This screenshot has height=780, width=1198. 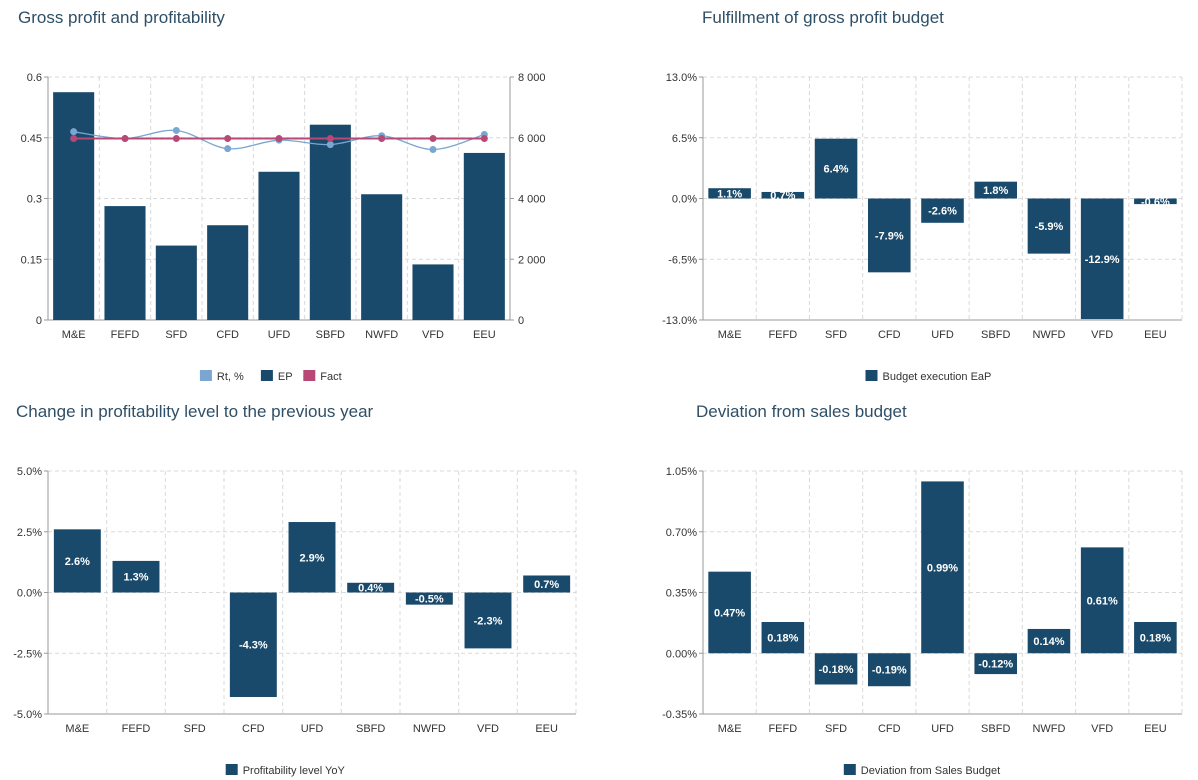 I want to click on y-tick-label: 1.05%, so click(x=681, y=472).